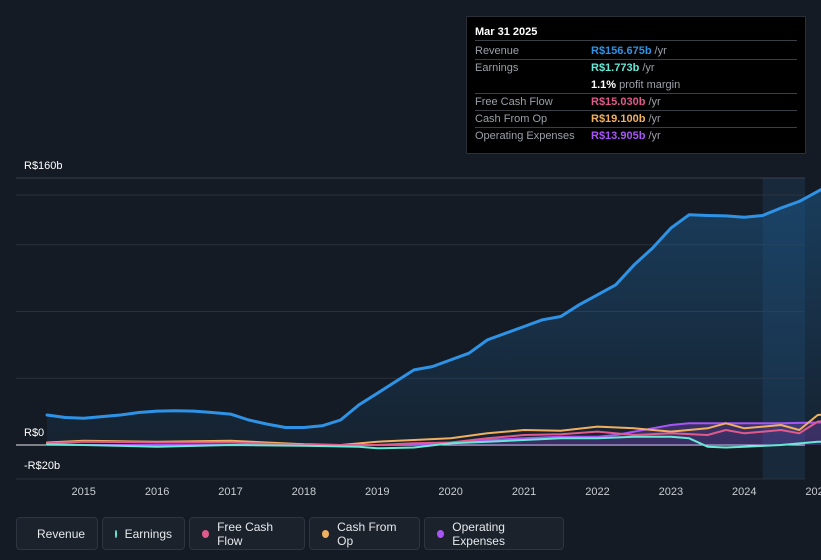 The width and height of the screenshot is (821, 560). What do you see at coordinates (621, 51) in the screenshot?
I see `tooltip-value: R$156.675b` at bounding box center [621, 51].